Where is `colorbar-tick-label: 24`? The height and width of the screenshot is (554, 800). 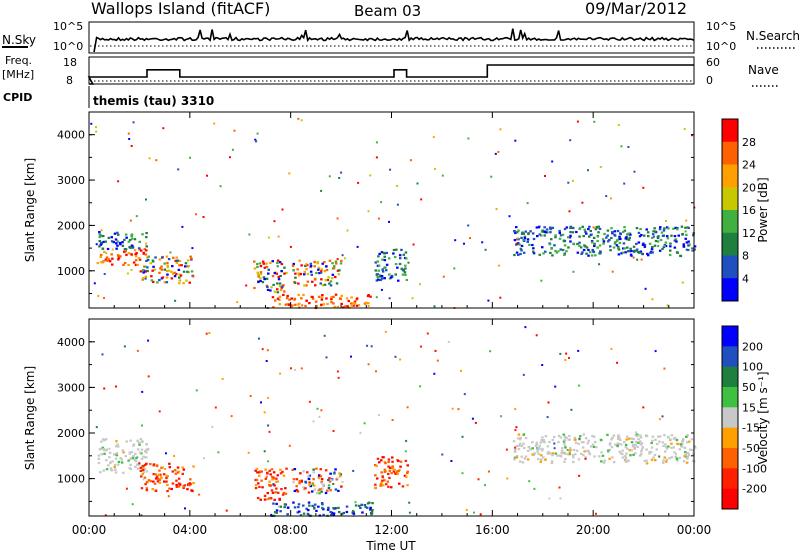
colorbar-tick-label: 24 is located at coordinates (749, 165).